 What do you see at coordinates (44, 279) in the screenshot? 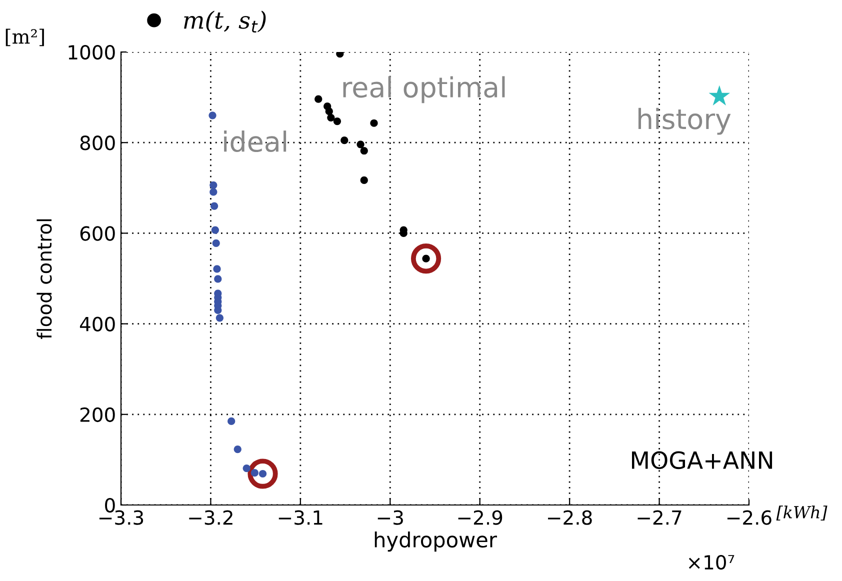
I see `y-axis-title: flood control` at bounding box center [44, 279].